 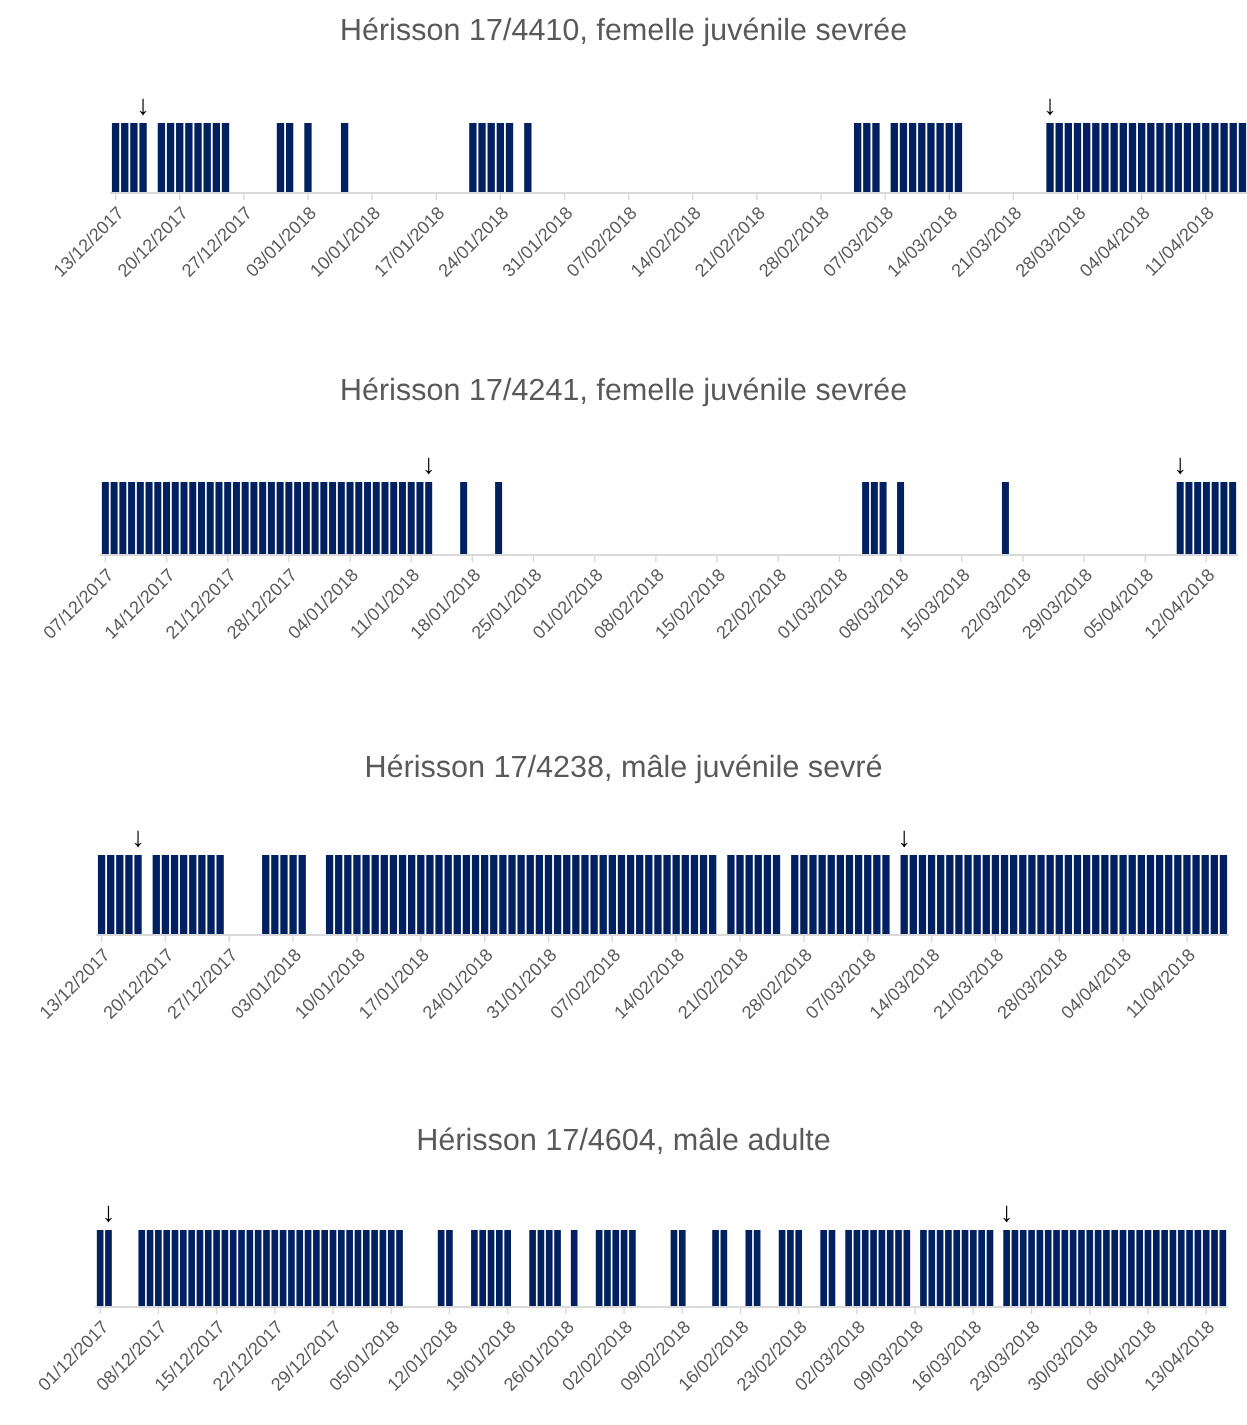 I want to click on chart-title: Hérisson 17/4241, femelle juvénile sevrée, so click(x=624, y=392).